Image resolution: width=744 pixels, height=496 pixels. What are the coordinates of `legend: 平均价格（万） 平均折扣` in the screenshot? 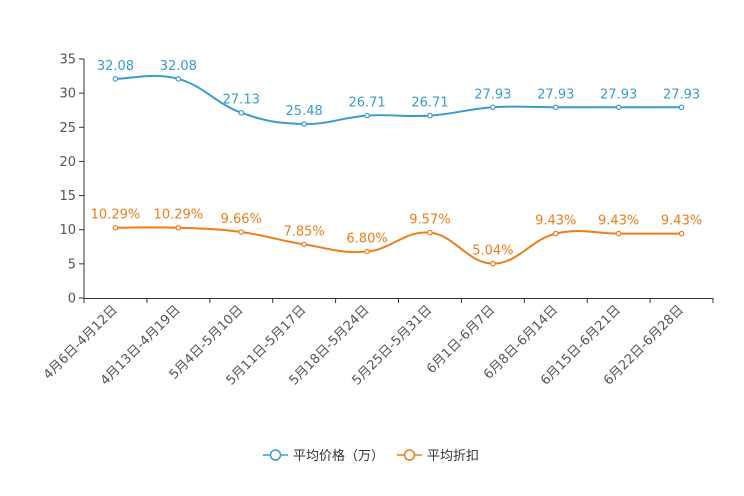 It's located at (371, 456).